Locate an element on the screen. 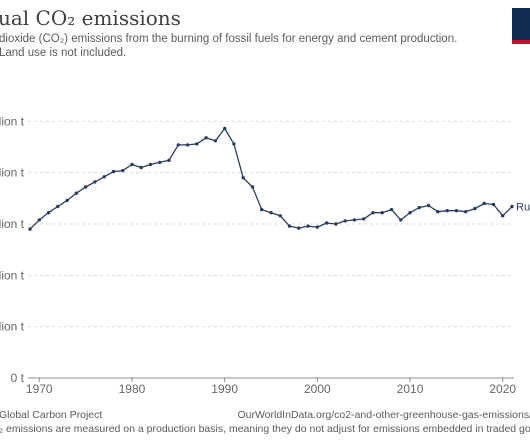 The width and height of the screenshot is (530, 443). x-tick-label: 2010 is located at coordinates (410, 389).